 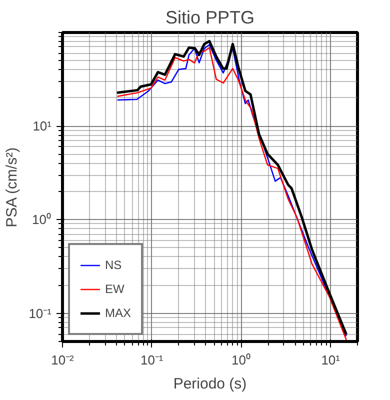 What do you see at coordinates (210, 384) in the screenshot?
I see `x-axis-title: Periodo (s)` at bounding box center [210, 384].